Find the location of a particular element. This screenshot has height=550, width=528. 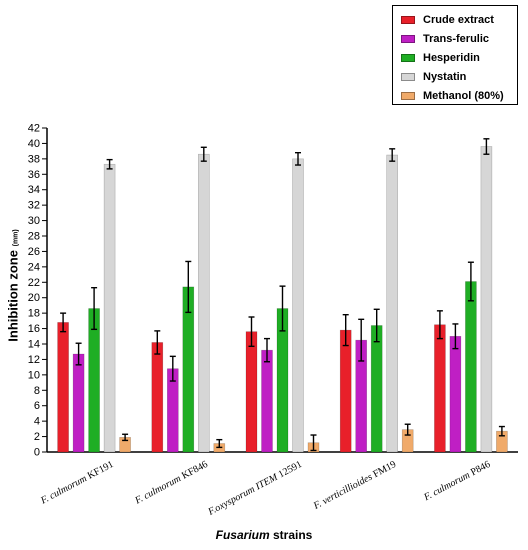

y-tick-label: 4 is located at coordinates (37, 422).